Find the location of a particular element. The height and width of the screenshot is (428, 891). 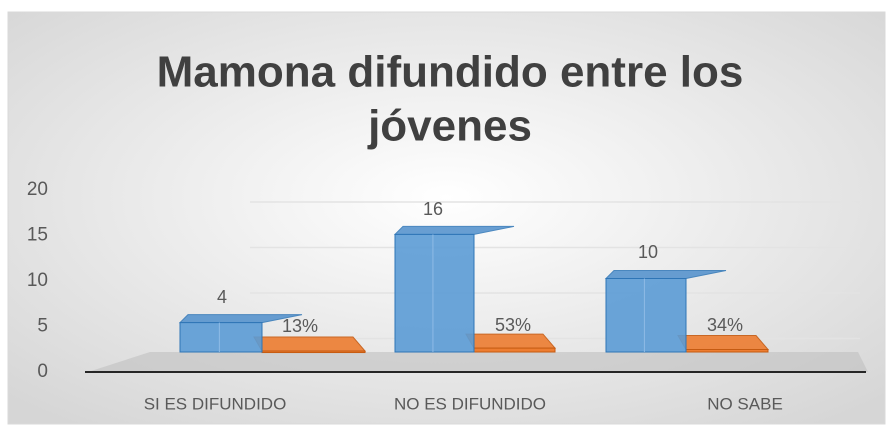

x-tick-label: NO SABE is located at coordinates (745, 403).